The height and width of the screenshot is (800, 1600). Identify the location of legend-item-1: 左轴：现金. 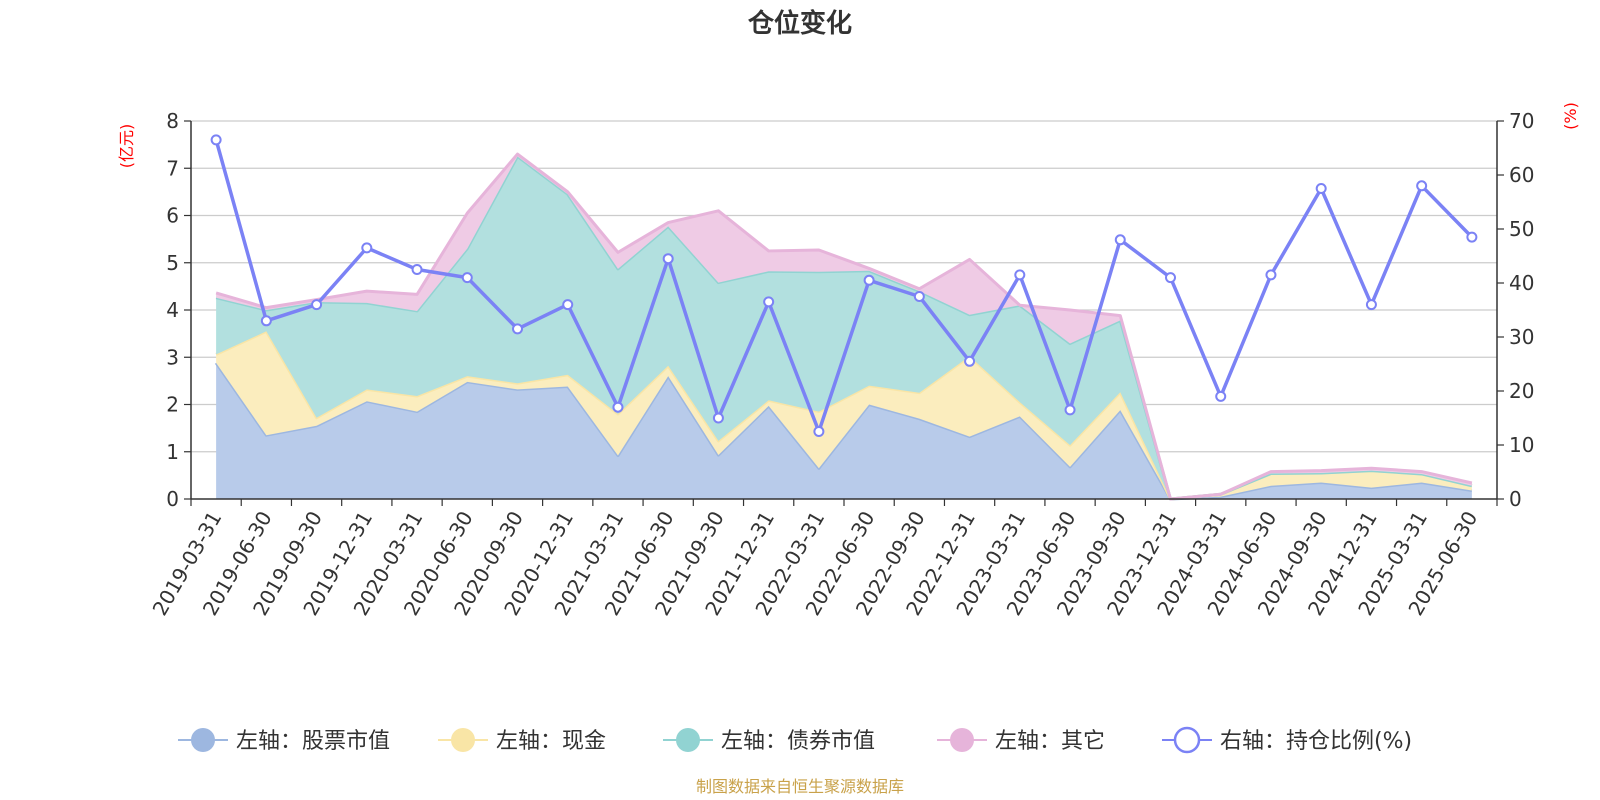
(522, 741).